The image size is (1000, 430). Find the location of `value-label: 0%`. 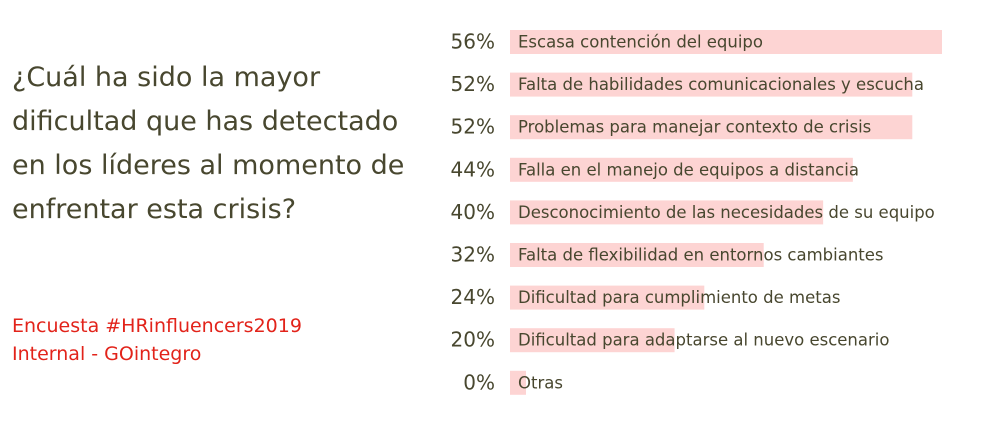

value-label: 0% is located at coordinates (479, 382).